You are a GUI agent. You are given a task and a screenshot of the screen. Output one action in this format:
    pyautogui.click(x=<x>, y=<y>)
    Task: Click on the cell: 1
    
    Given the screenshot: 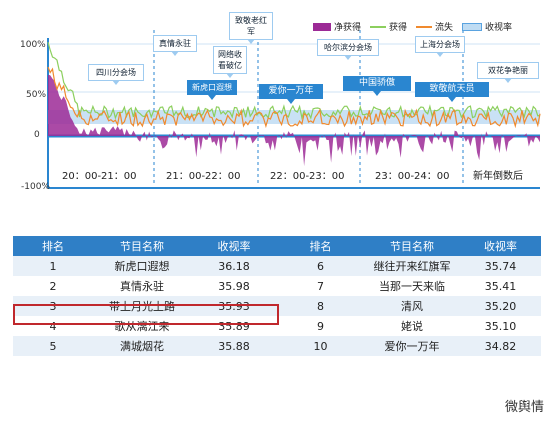 What is the action you would take?
    pyautogui.click(x=53, y=266)
    